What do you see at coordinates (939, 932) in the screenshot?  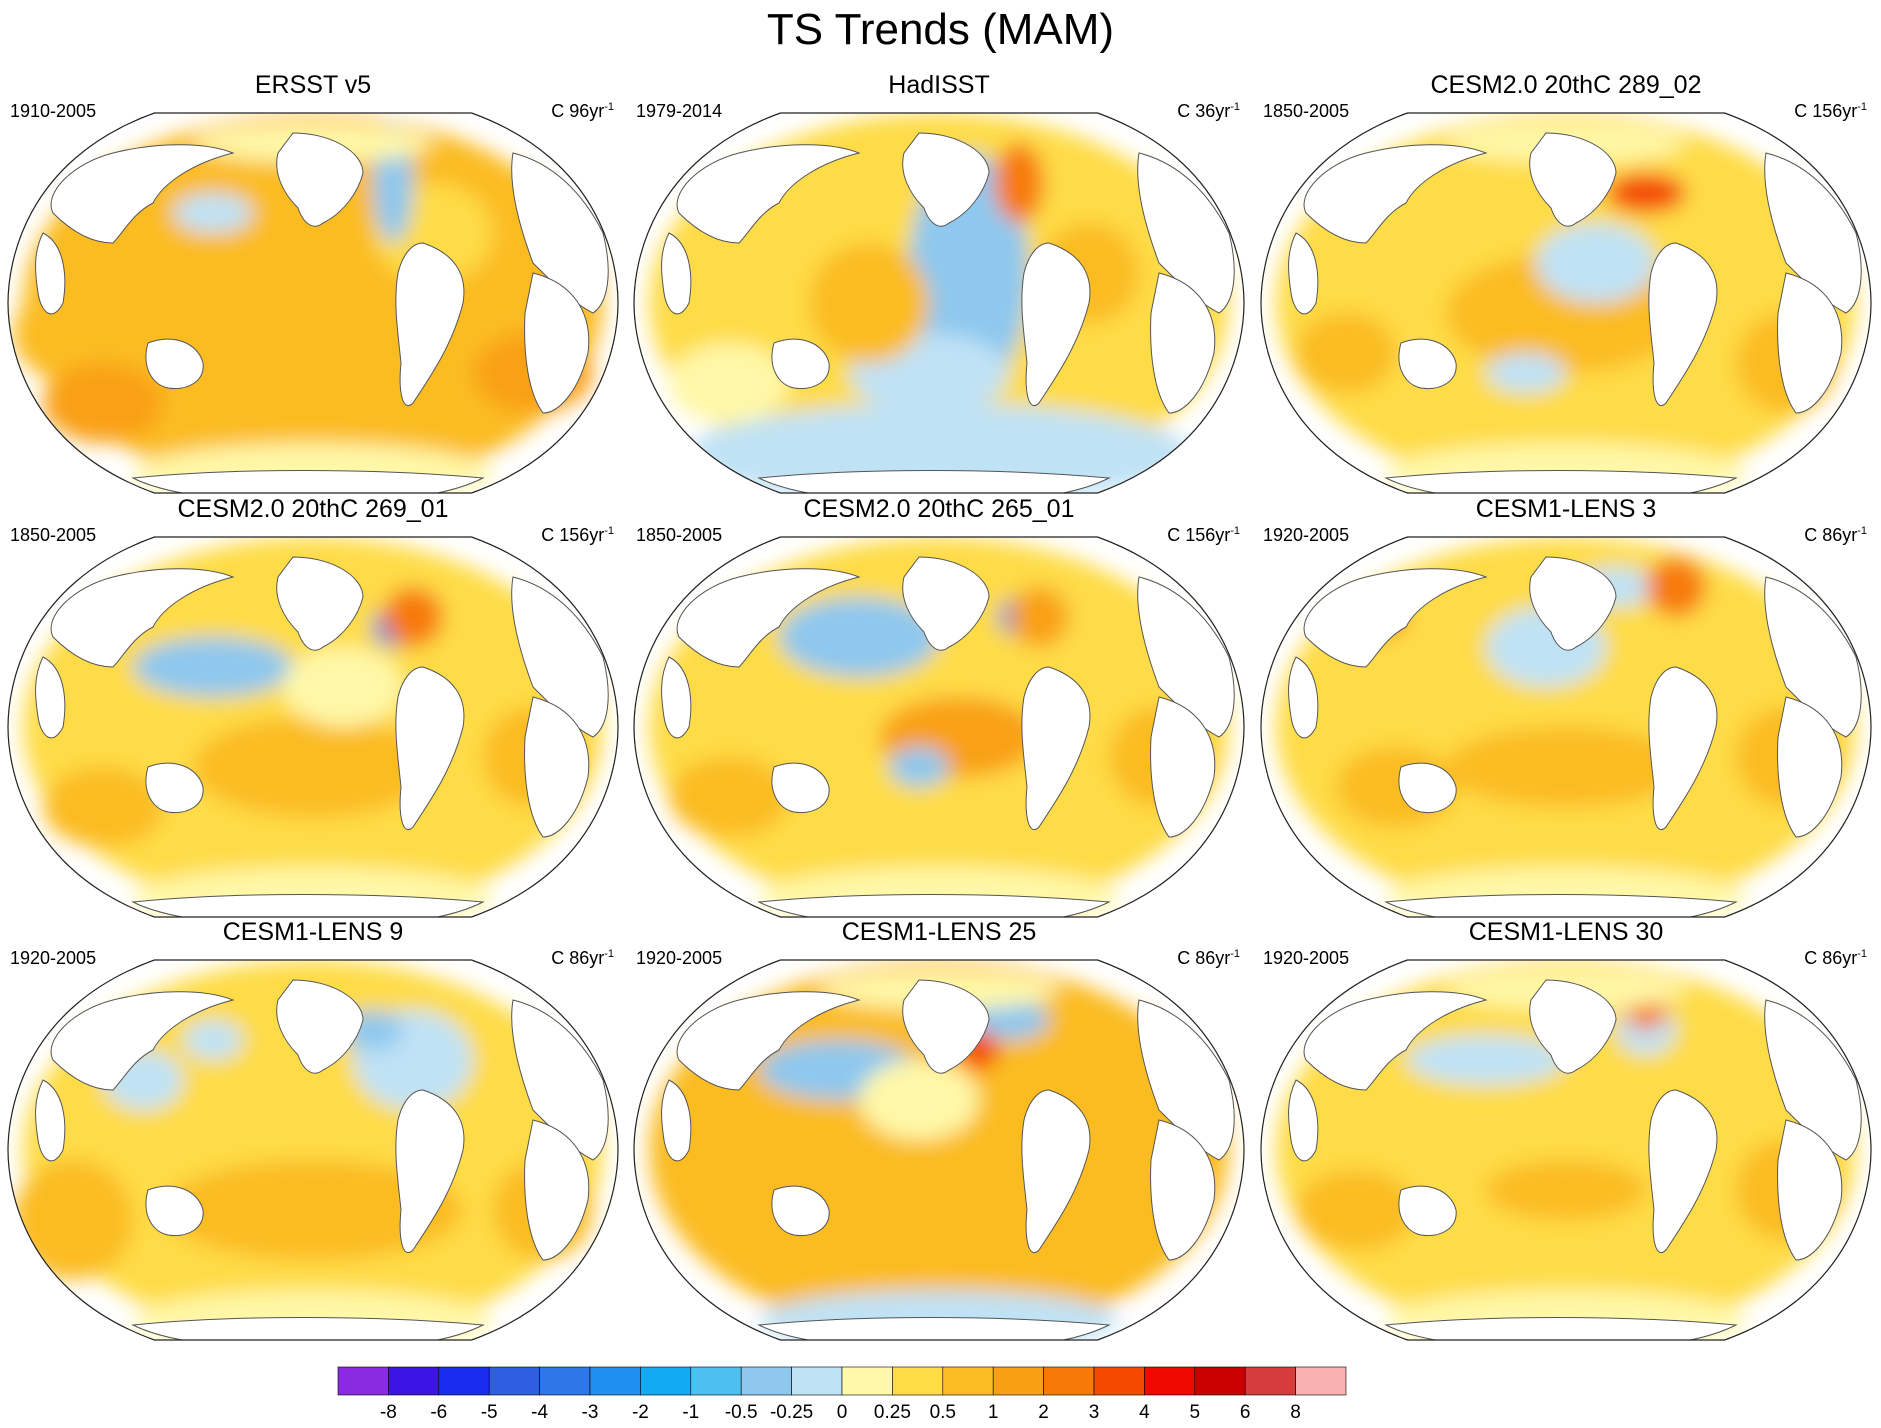 I see `panel-title: CESM1-LENS 25` at bounding box center [939, 932].